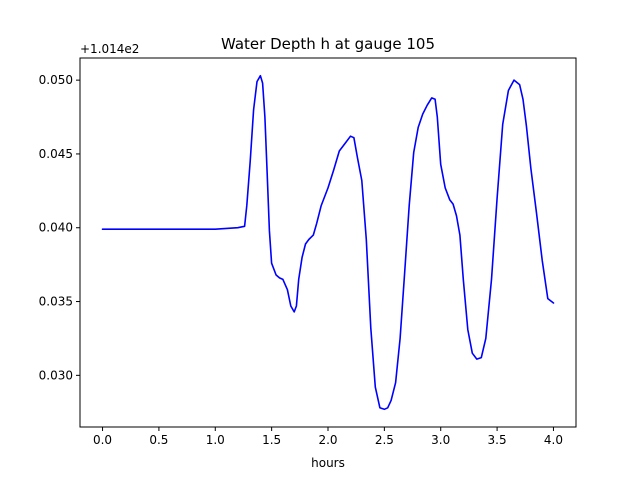 The height and width of the screenshot is (480, 640). Describe the element at coordinates (56, 228) in the screenshot. I see `y-tick-label: 0.040` at that location.